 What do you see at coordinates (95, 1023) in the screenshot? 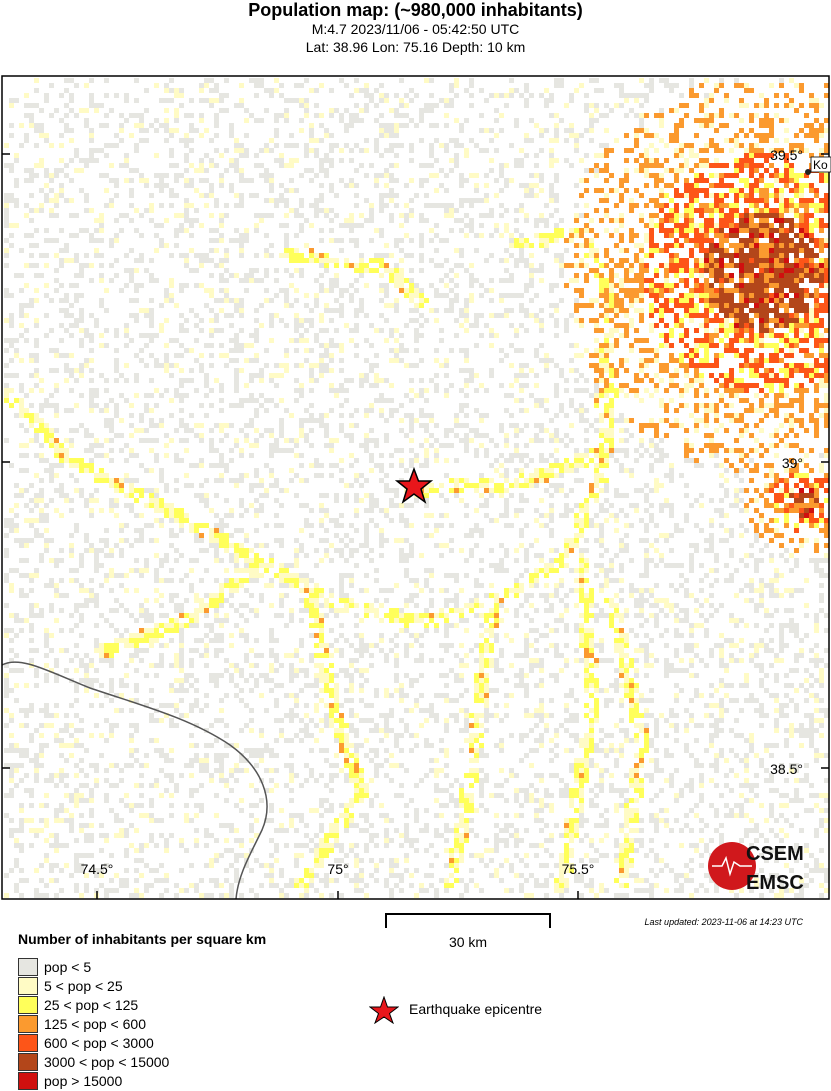
I see `legend-label: 125 < pop < 600` at bounding box center [95, 1023].